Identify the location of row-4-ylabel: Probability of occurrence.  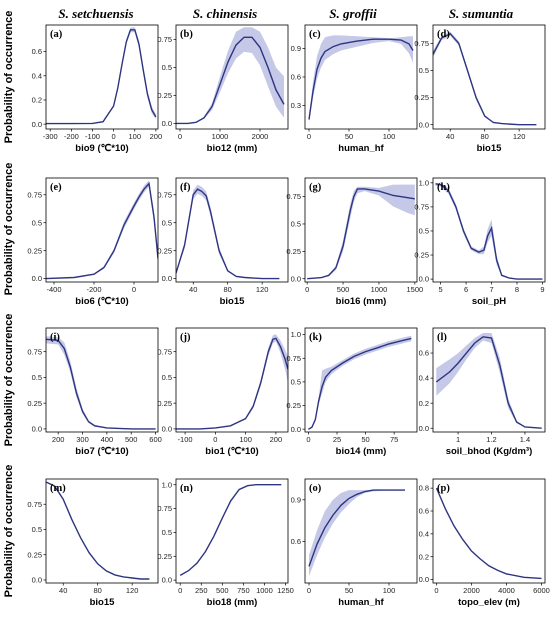
(9, 531).